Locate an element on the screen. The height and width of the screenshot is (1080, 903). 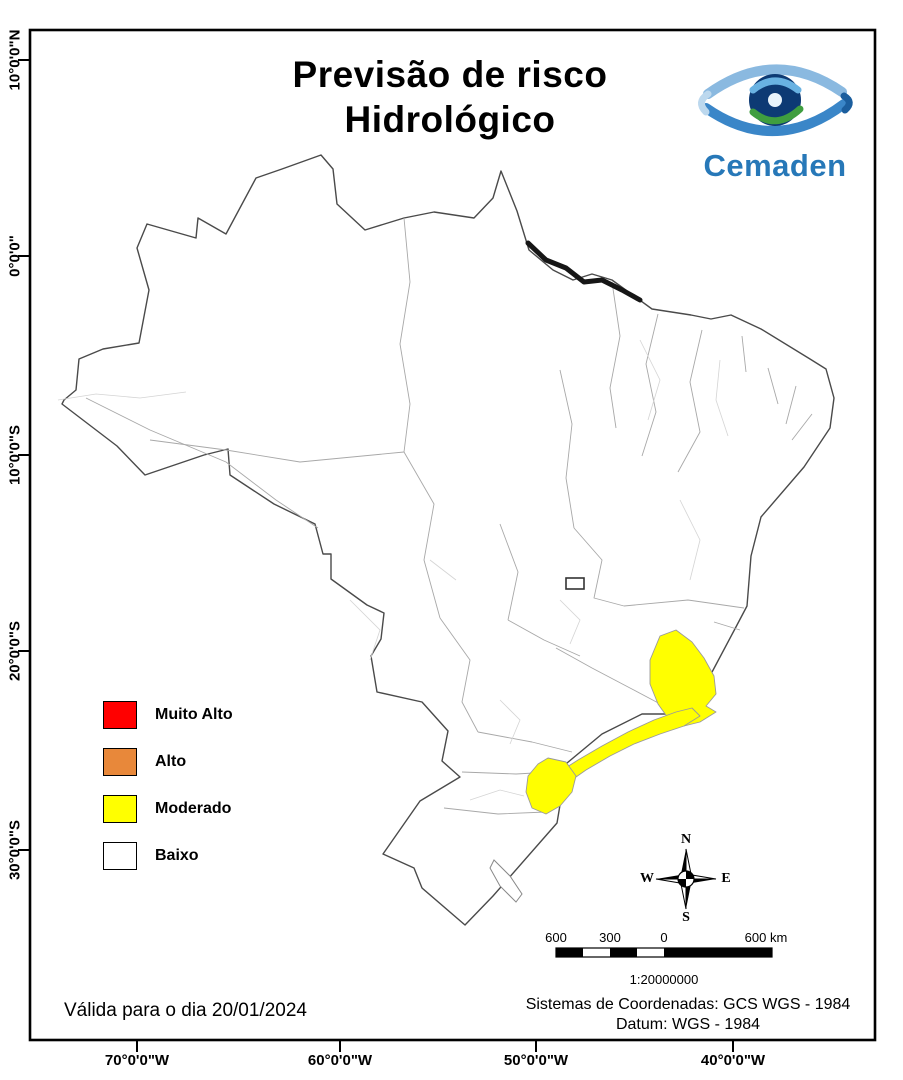
legend-swatch-moderado is located at coordinates (120, 809).